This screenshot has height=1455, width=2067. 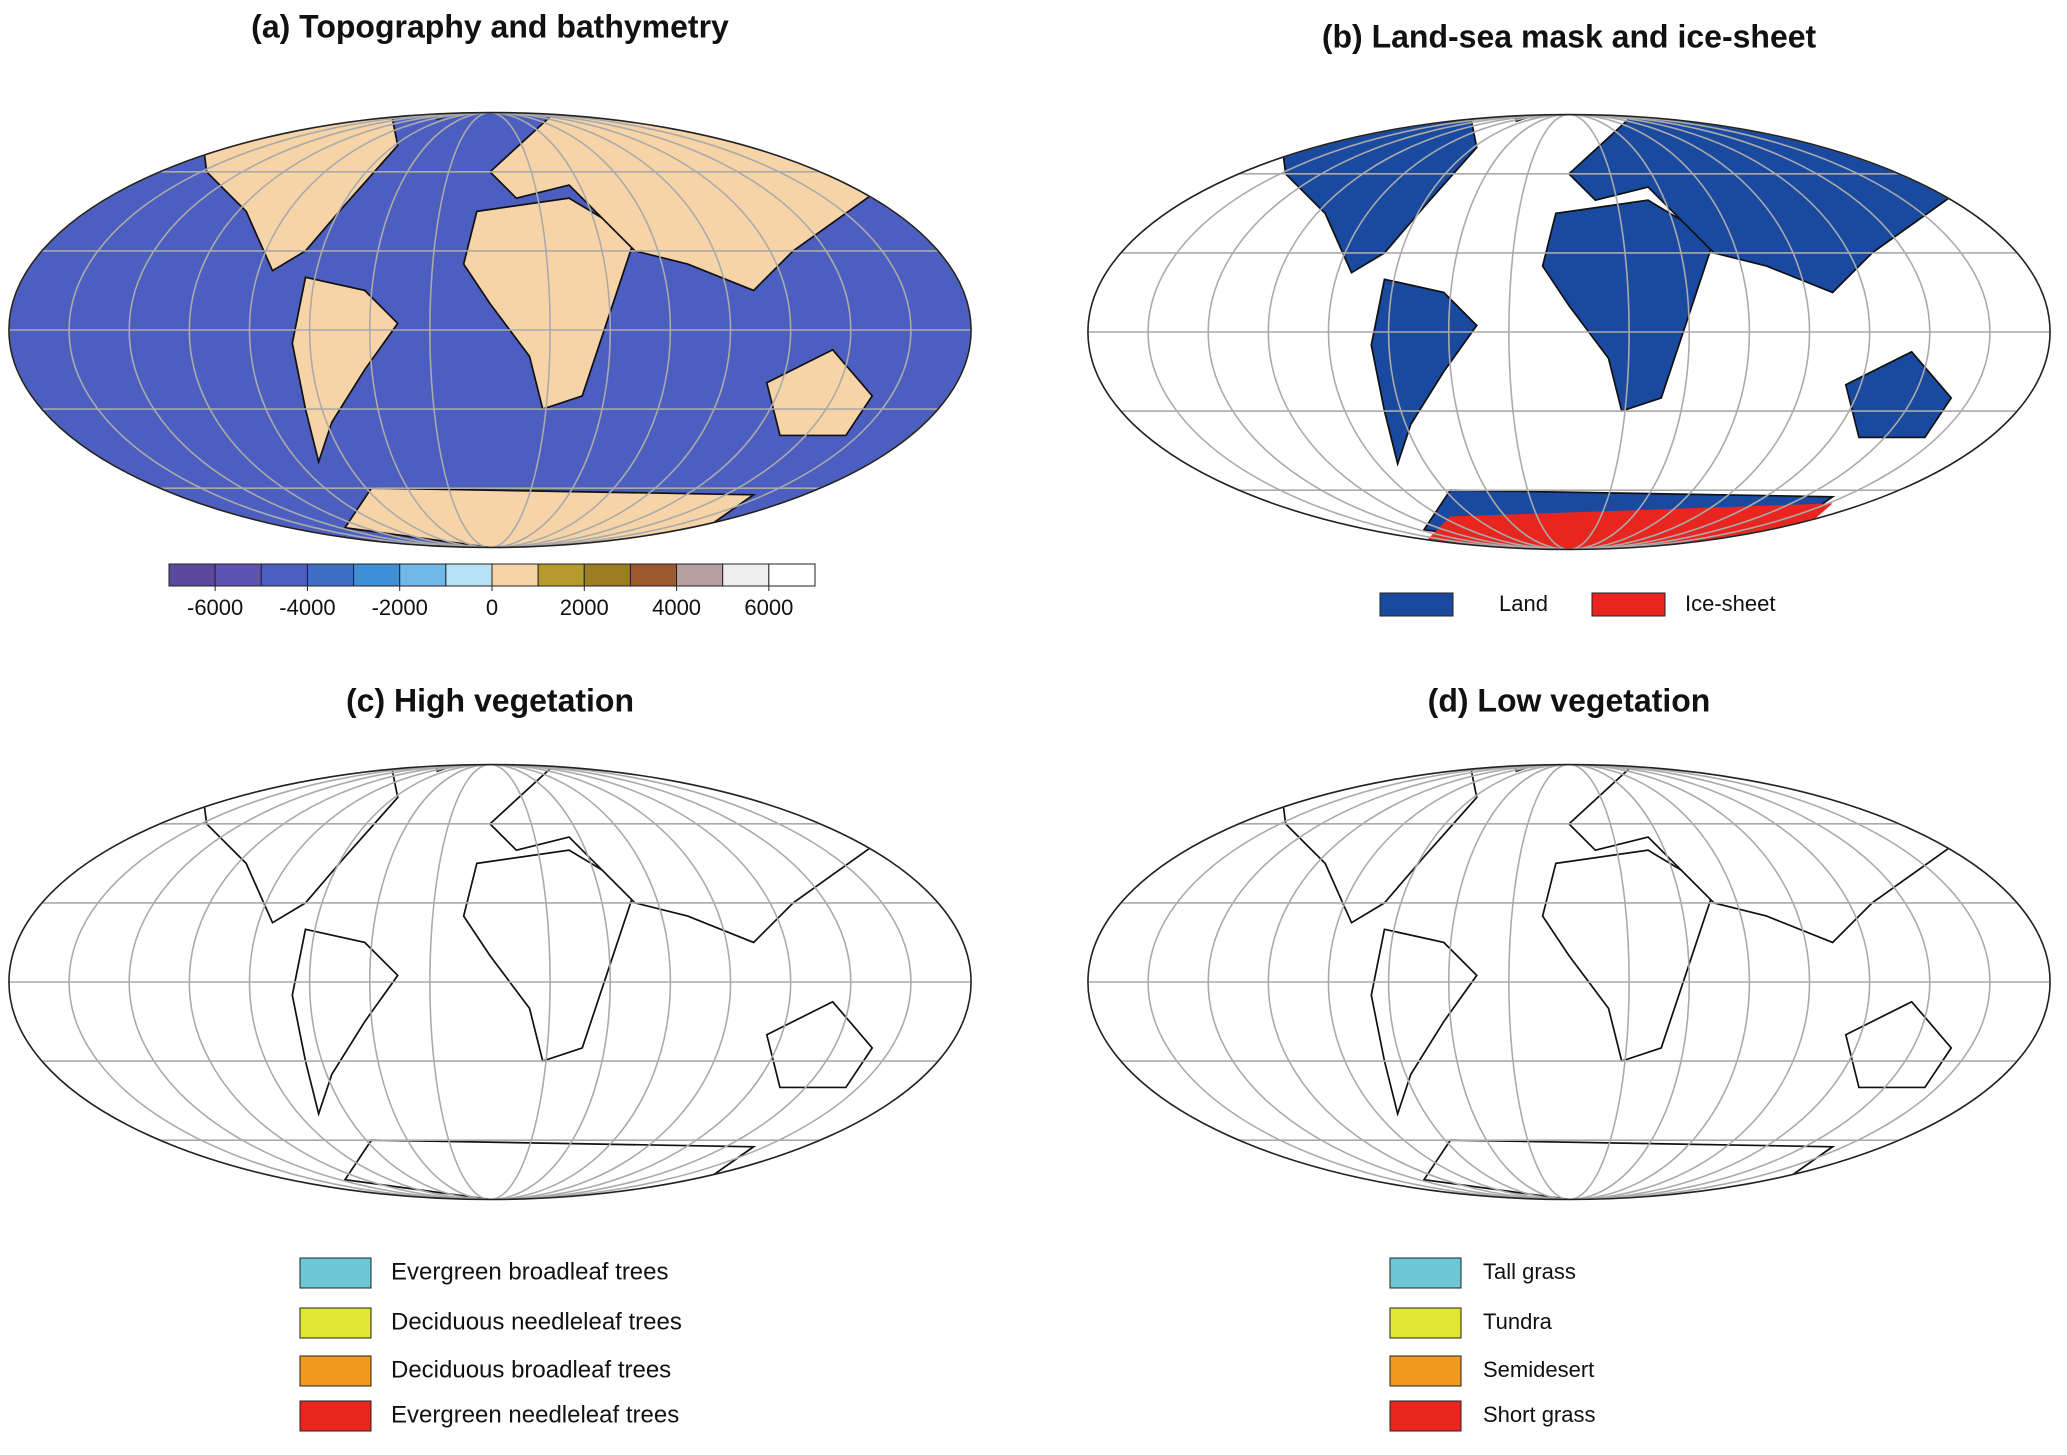 What do you see at coordinates (1518, 1321) in the screenshot?
I see `legend-label: Tundra` at bounding box center [1518, 1321].